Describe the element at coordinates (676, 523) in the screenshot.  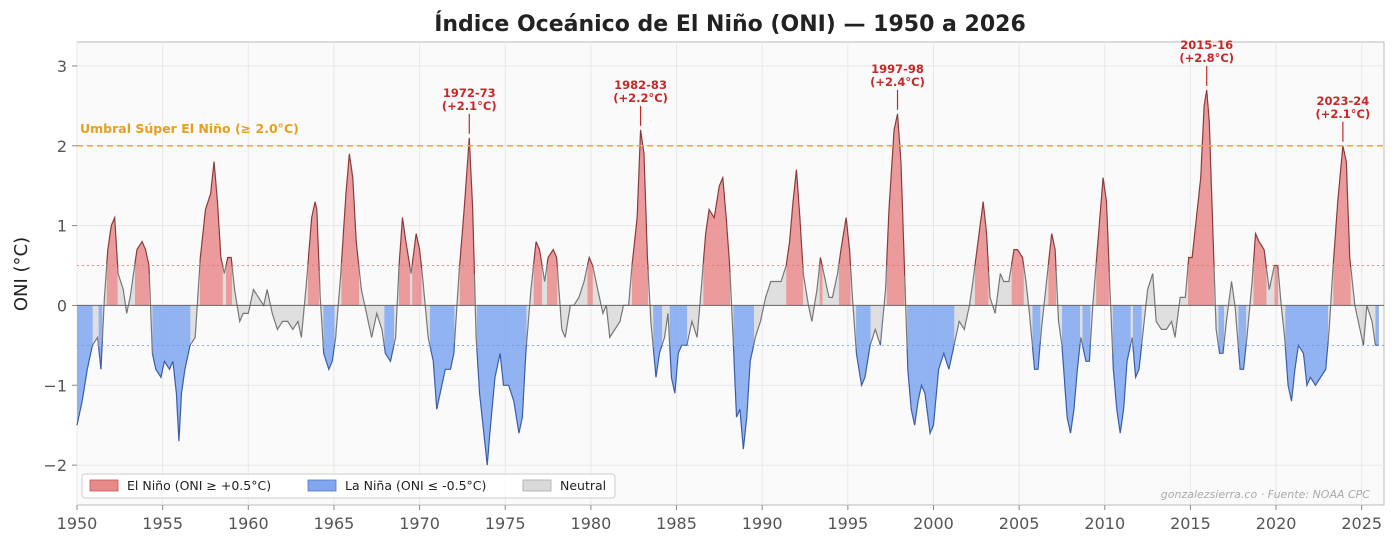
I see `x-tick-label: 1985` at that location.